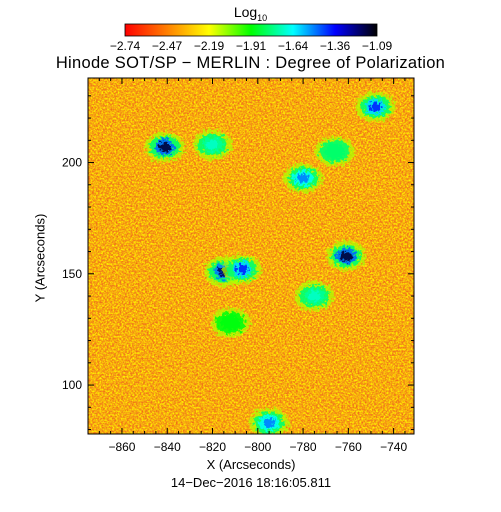  Describe the element at coordinates (262, 17) in the screenshot. I see `colorbar-label-subscript: 10` at that location.